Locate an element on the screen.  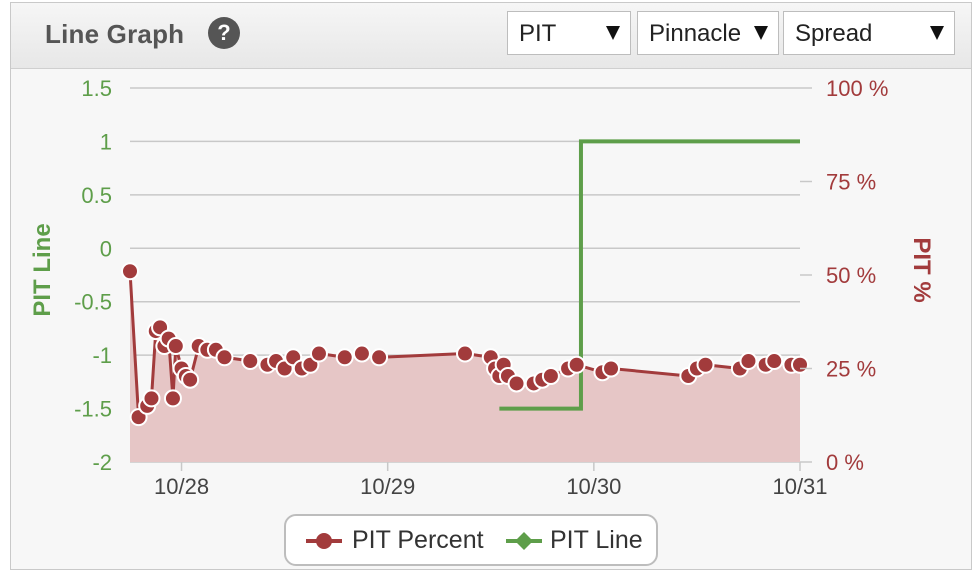
bet-type-dropdown: Spread is located at coordinates (869, 33).